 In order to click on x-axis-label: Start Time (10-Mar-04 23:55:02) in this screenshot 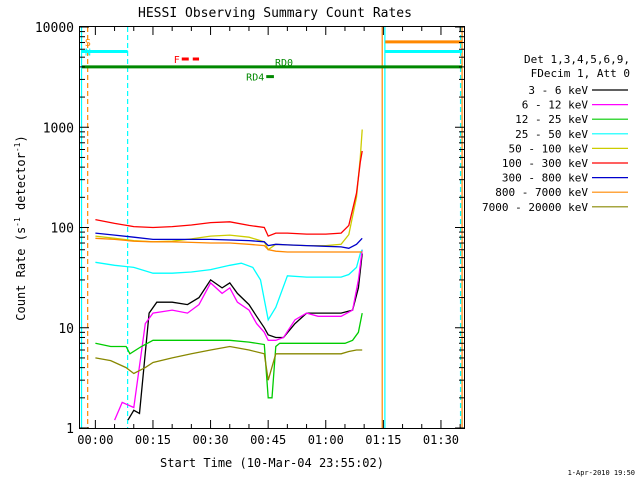, I will do `click(272, 463)`.